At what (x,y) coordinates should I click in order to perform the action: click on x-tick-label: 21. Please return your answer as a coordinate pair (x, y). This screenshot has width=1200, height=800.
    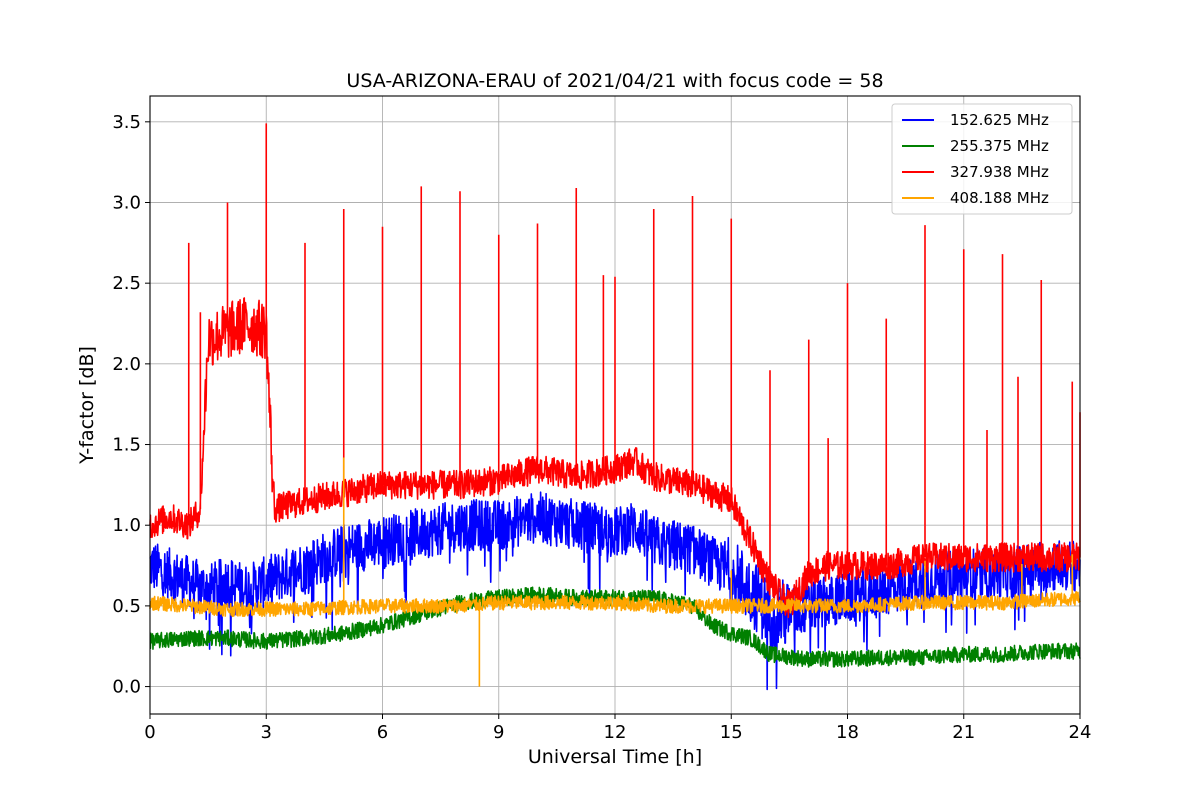
    Looking at the image, I should click on (963, 732).